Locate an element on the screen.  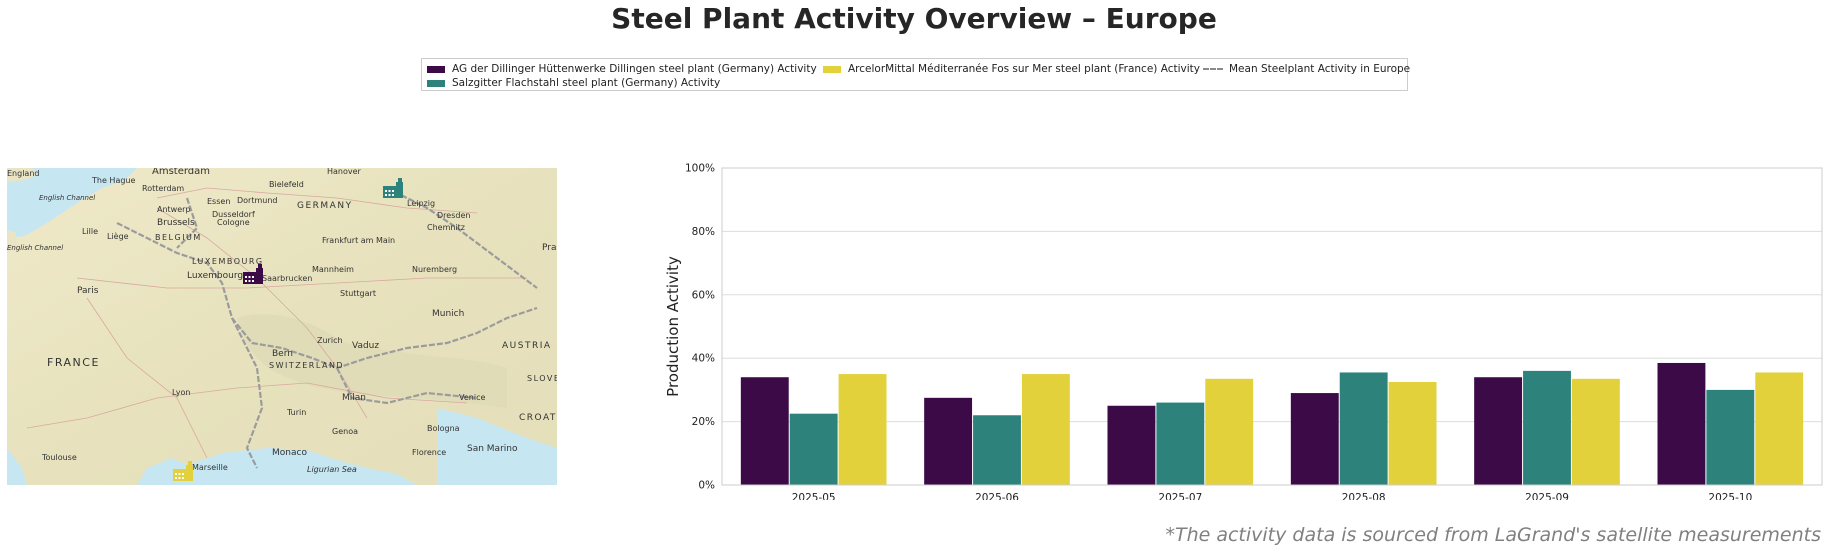
map-label: The Hague is located at coordinates (113, 180).